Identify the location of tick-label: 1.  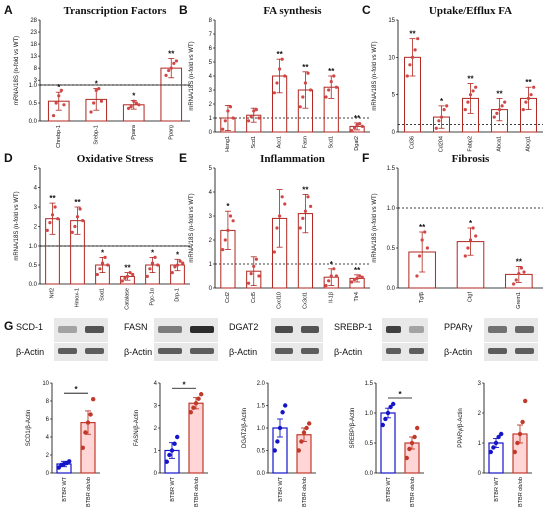
(480, 444).